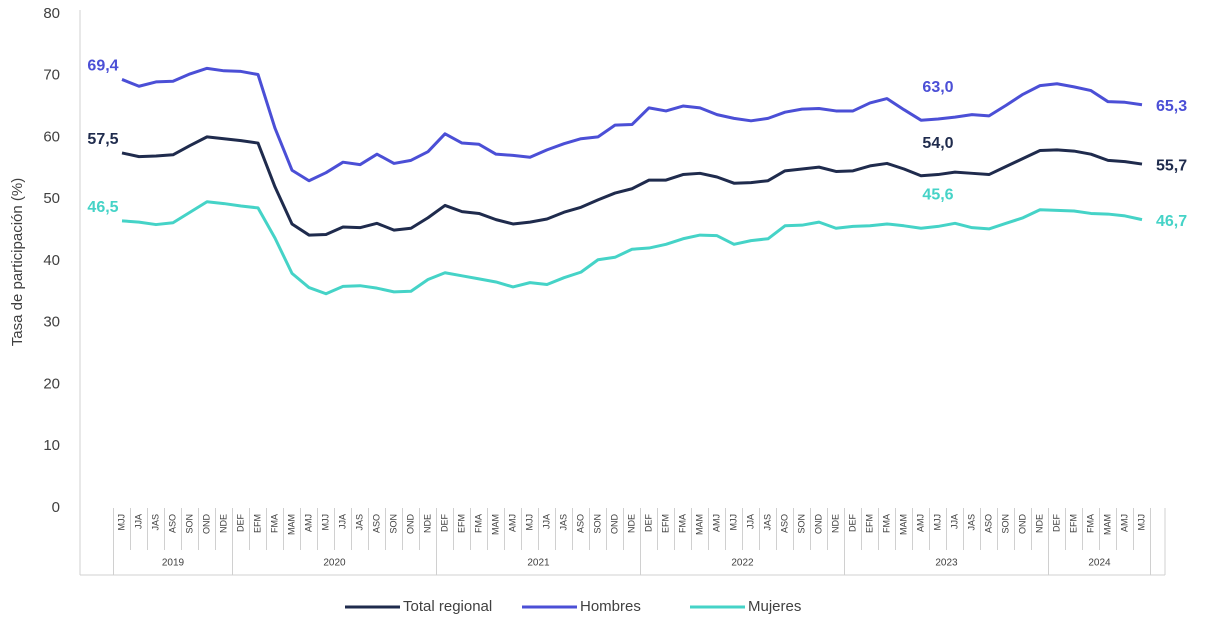 This screenshot has height=621, width=1216. Describe the element at coordinates (334, 563) in the screenshot. I see `x-group-label: 2020` at that location.